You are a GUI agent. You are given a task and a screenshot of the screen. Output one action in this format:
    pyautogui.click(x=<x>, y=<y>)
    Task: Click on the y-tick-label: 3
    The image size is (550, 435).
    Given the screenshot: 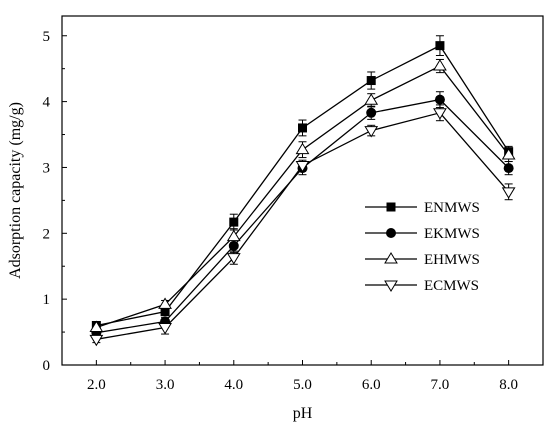 What is the action you would take?
    pyautogui.click(x=47, y=168)
    